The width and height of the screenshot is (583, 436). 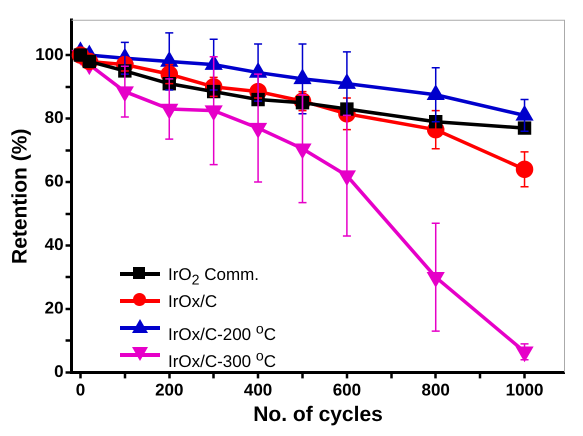 I want to click on x-axis-title: No. of cycles, so click(x=318, y=414).